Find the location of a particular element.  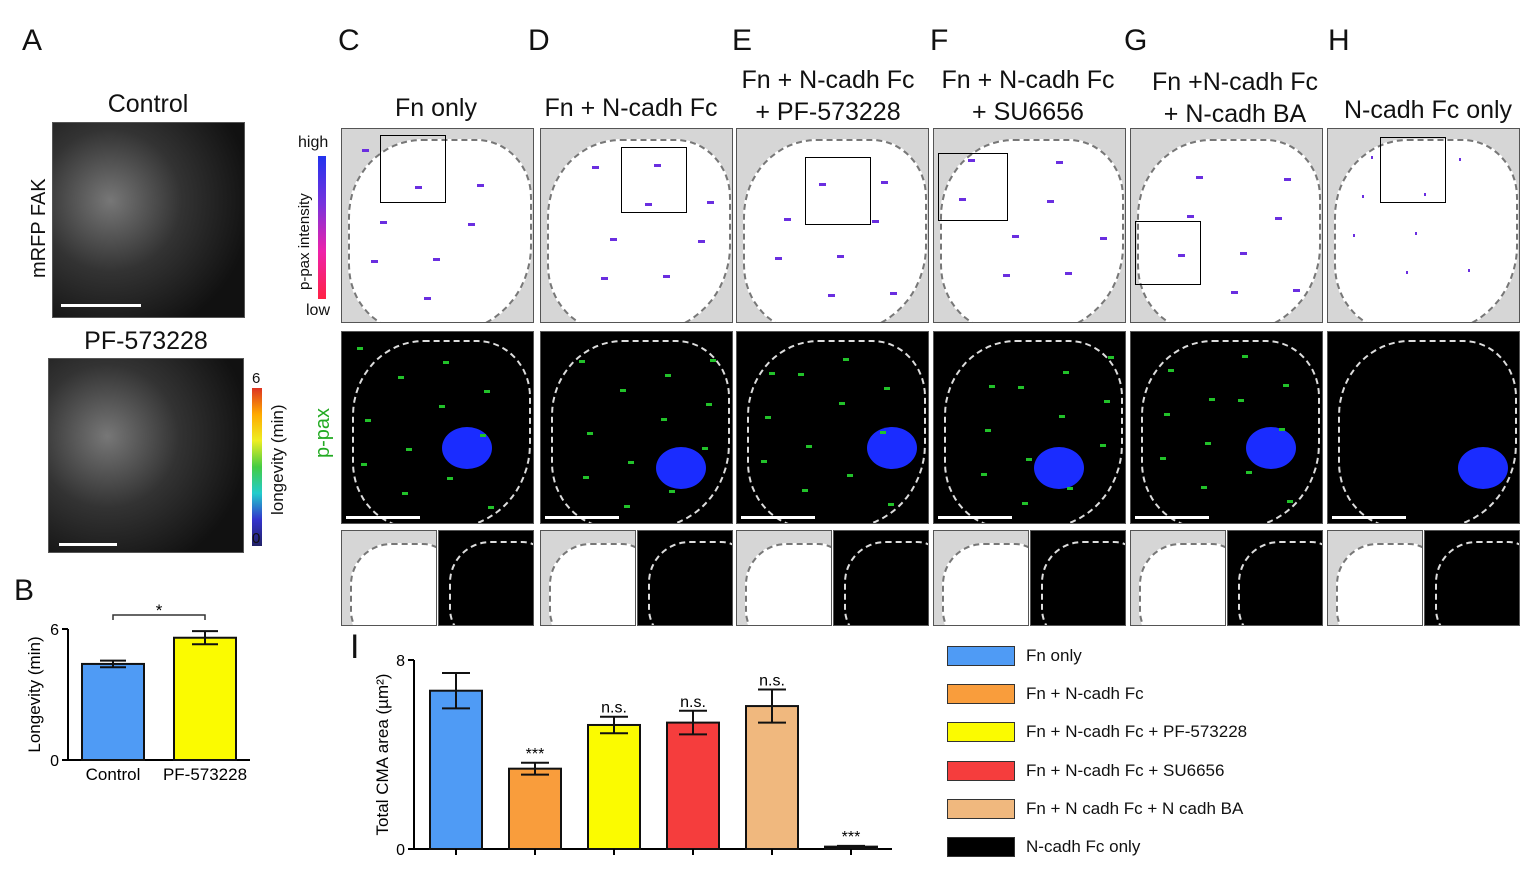

significance-label: * is located at coordinates (159, 610).